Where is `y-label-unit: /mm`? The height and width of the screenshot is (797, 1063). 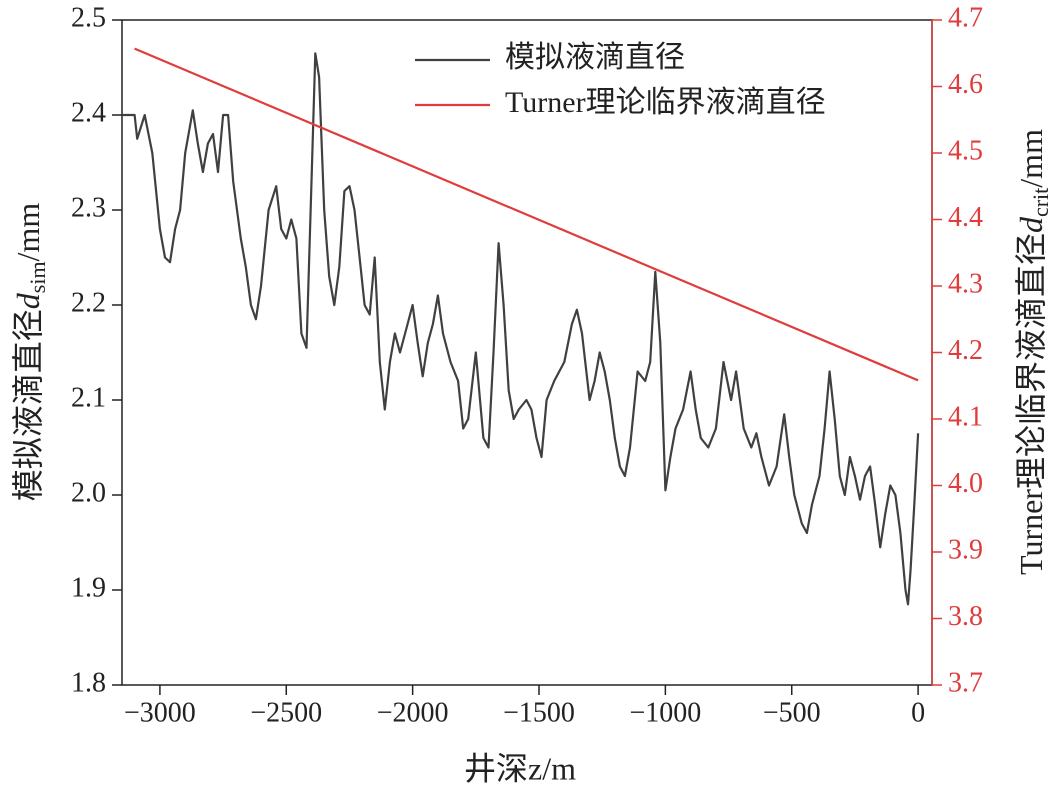
y-label-unit: /mm is located at coordinates (28, 232).